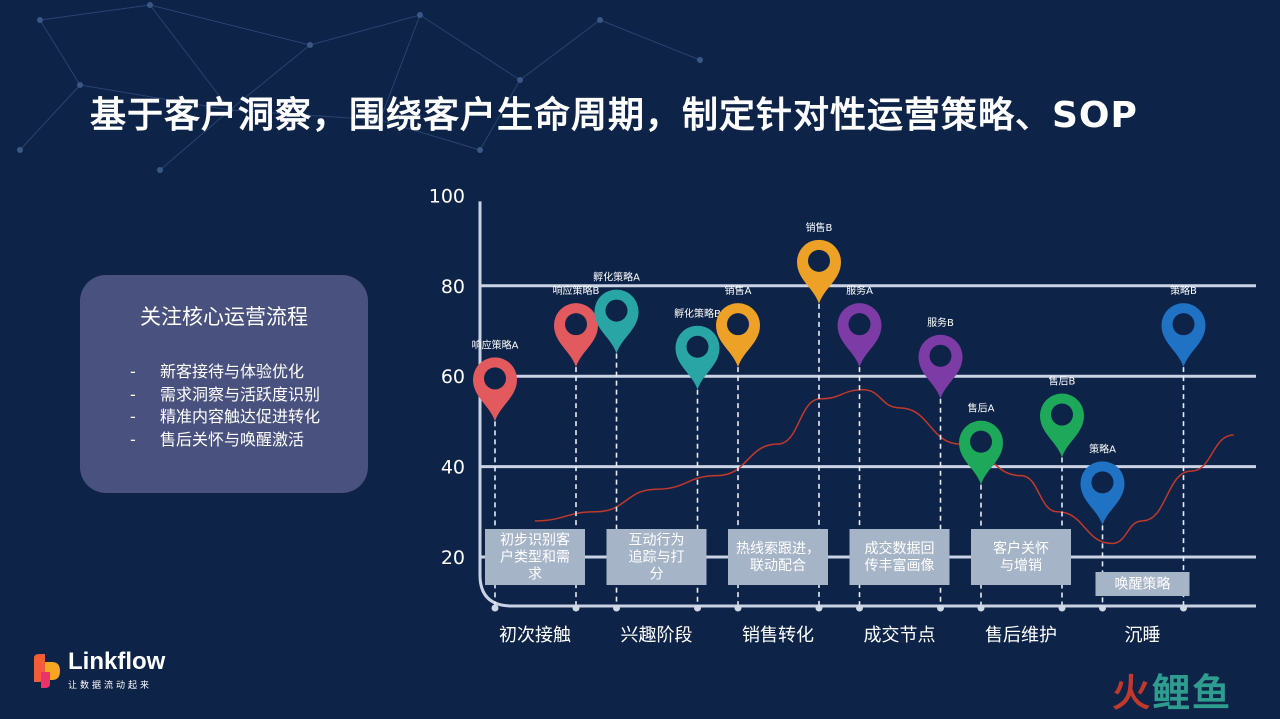  What do you see at coordinates (859, 290) in the screenshot?
I see `marker-label: 服务A` at bounding box center [859, 290].